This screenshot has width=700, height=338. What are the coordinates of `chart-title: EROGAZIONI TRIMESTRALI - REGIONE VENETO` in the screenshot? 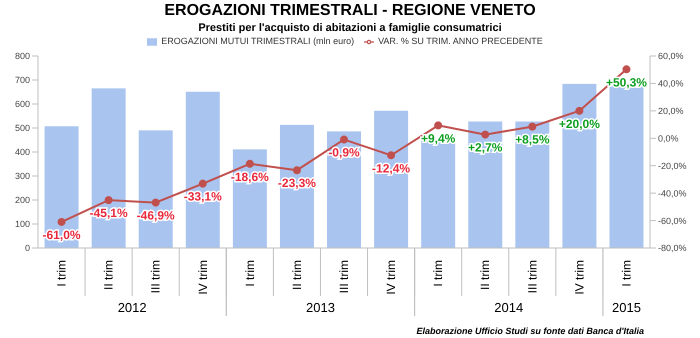 It's located at (350, 11).